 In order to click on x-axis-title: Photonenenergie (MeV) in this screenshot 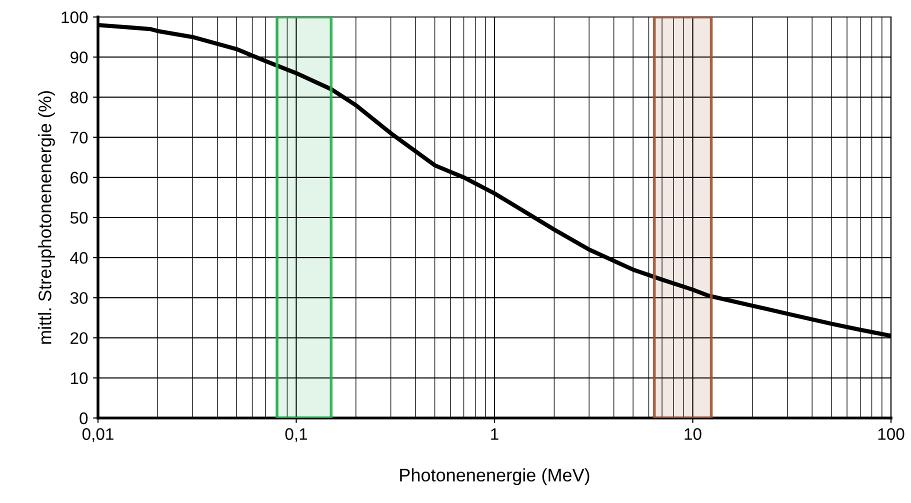, I will do `click(495, 477)`.